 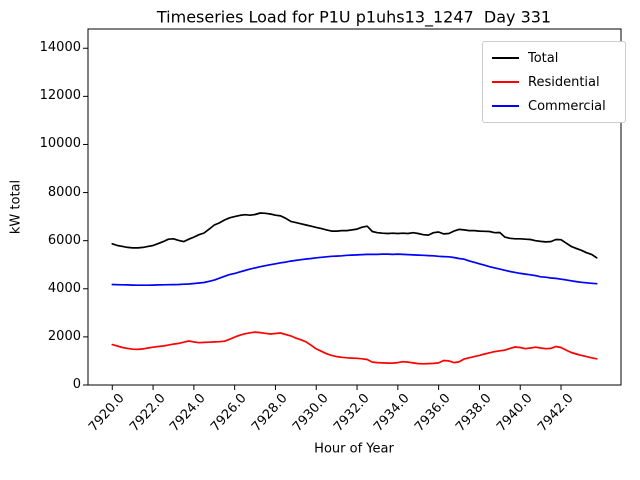 I want to click on legend-label-total: Total, so click(x=543, y=58).